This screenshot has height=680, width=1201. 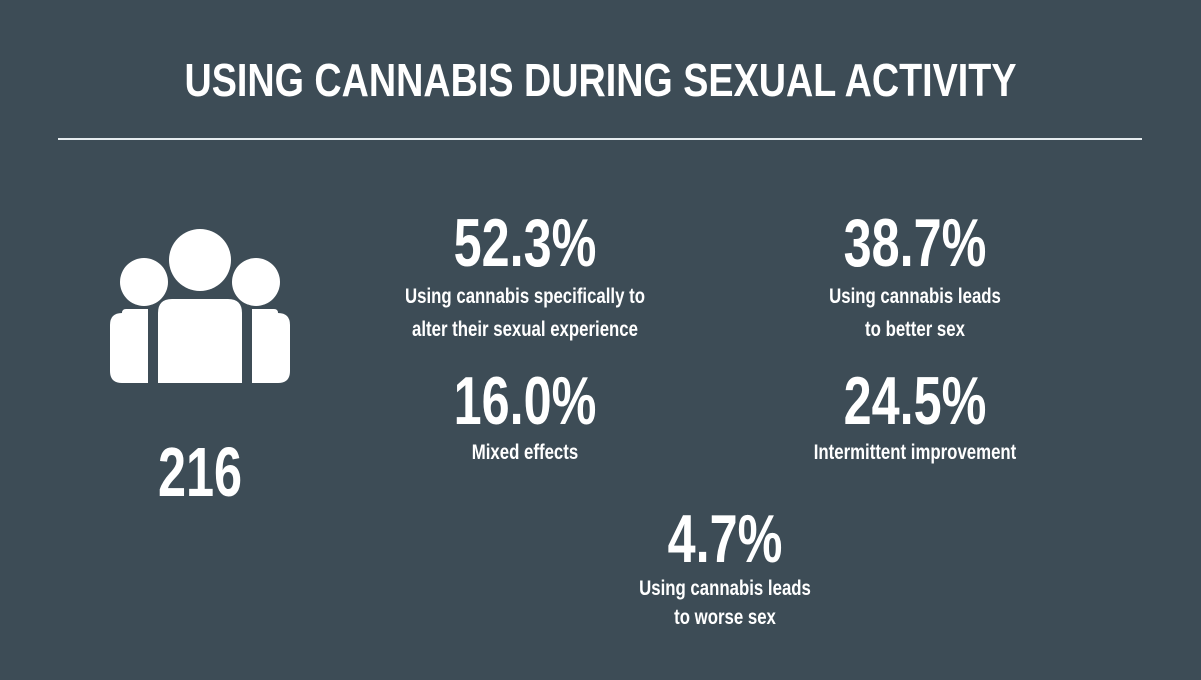 What do you see at coordinates (600, 80) in the screenshot?
I see `page-title: USING CANNABIS DURING SEXUAL ACTIVITY` at bounding box center [600, 80].